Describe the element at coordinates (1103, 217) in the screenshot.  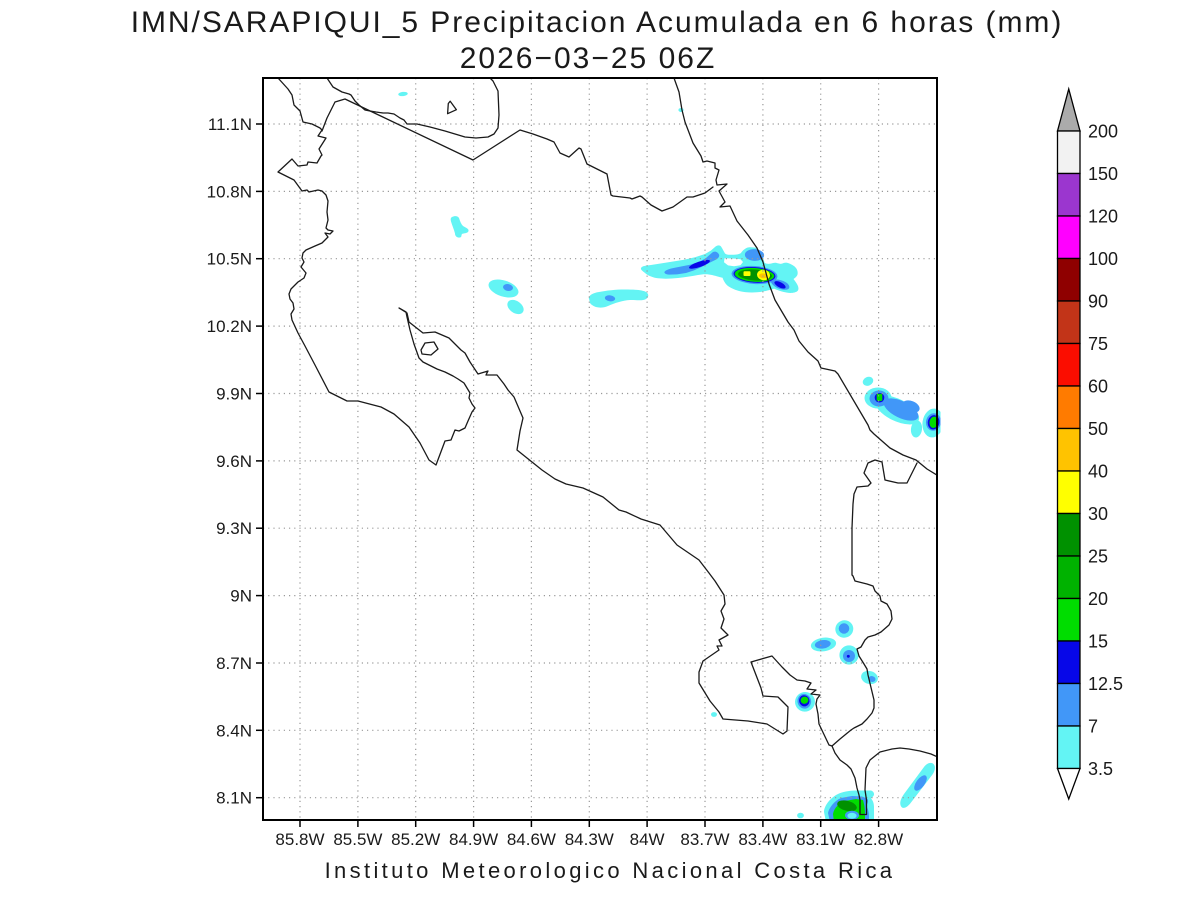
I see `svg-text: 120` at that location.